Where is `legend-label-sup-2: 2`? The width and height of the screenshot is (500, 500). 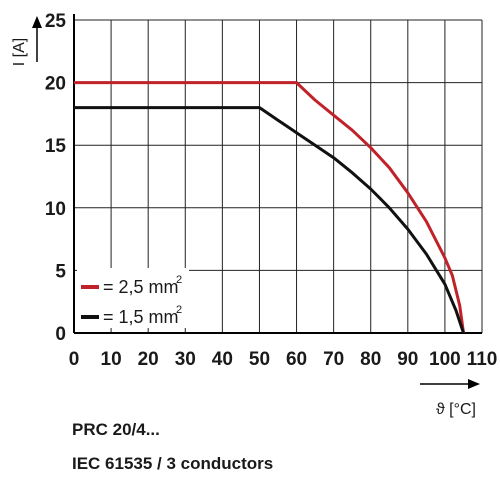
legend-label-sup-2: 2 is located at coordinates (179, 310).